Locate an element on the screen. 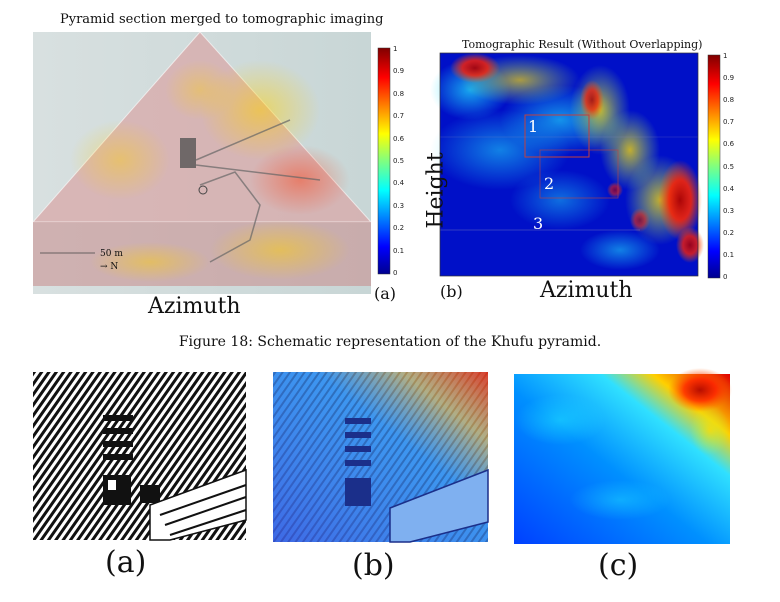 This screenshot has height=602, width=780. colorbar-left-tick-9: 0.1 is located at coordinates (399, 250).